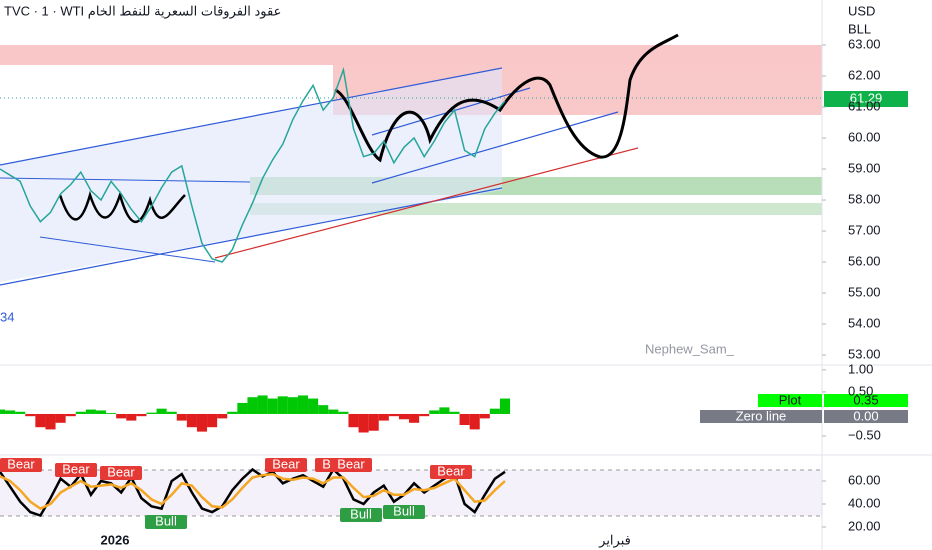 This screenshot has height=550, width=932. Describe the element at coordinates (864, 198) in the screenshot. I see `y-tick-label: 58.00` at that location.